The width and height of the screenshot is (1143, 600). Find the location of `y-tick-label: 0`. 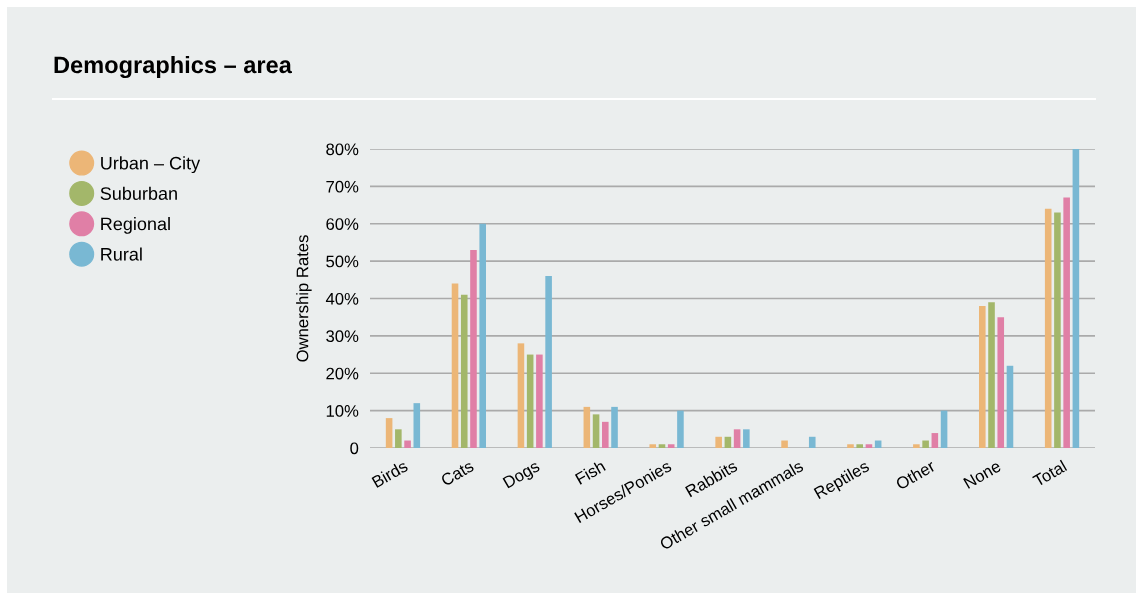

y-tick-label: 0 is located at coordinates (354, 448).